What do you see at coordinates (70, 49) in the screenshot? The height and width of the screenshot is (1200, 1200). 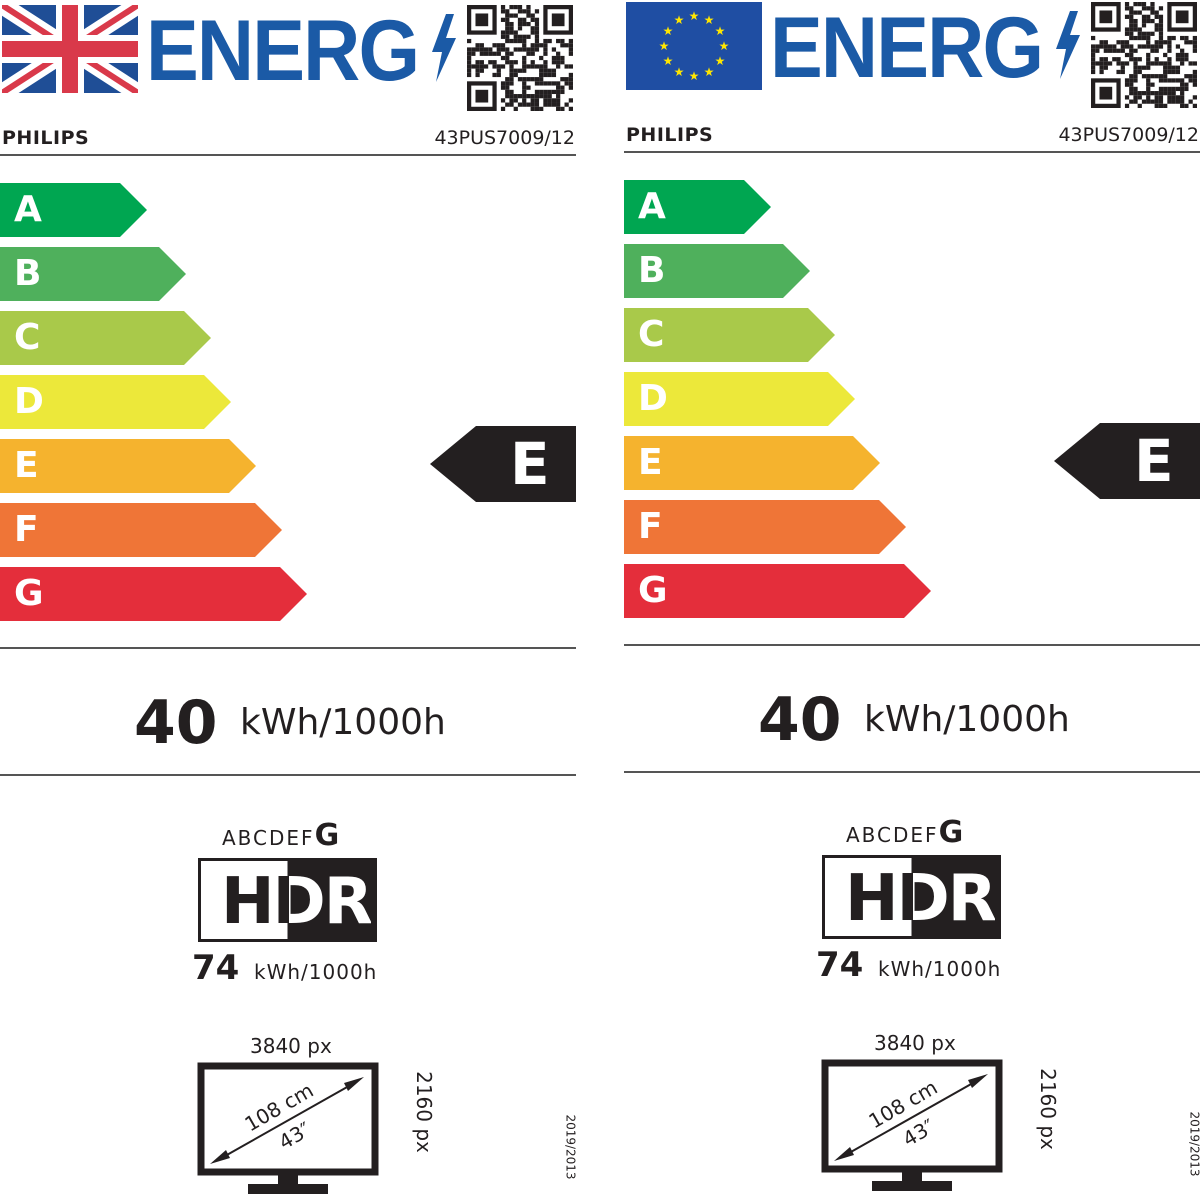 I see `uk-flag-icon` at bounding box center [70, 49].